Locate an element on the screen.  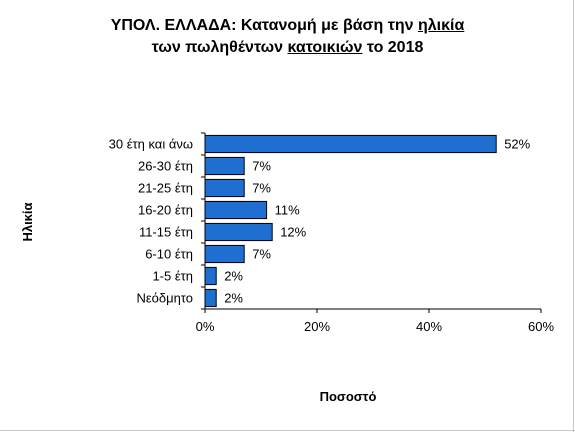
data-label: 12% is located at coordinates (293, 232).